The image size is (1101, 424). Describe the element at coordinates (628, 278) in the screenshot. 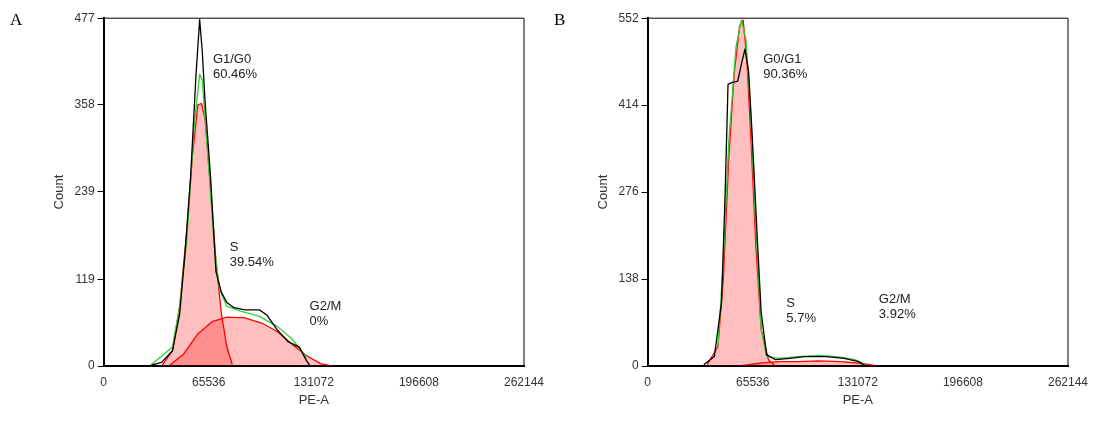

I see `y-tick-label: 138` at that location.